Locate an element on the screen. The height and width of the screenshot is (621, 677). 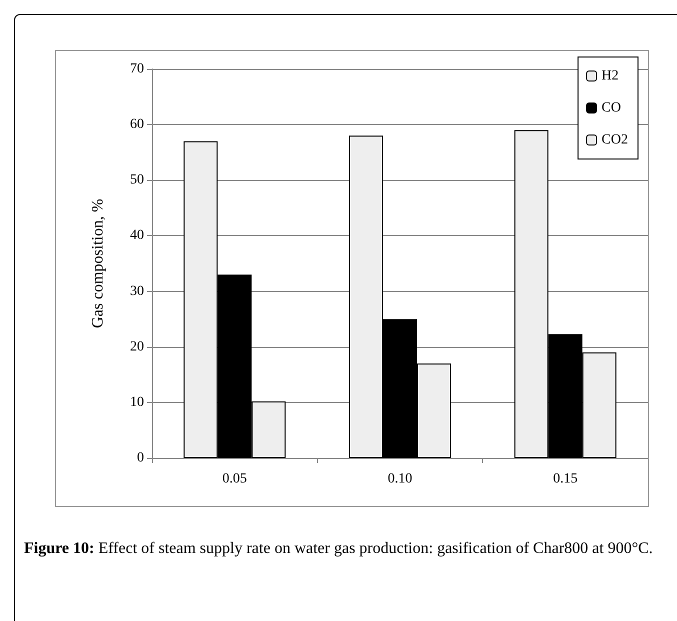
y-tick-label: 0 is located at coordinates (140, 458).